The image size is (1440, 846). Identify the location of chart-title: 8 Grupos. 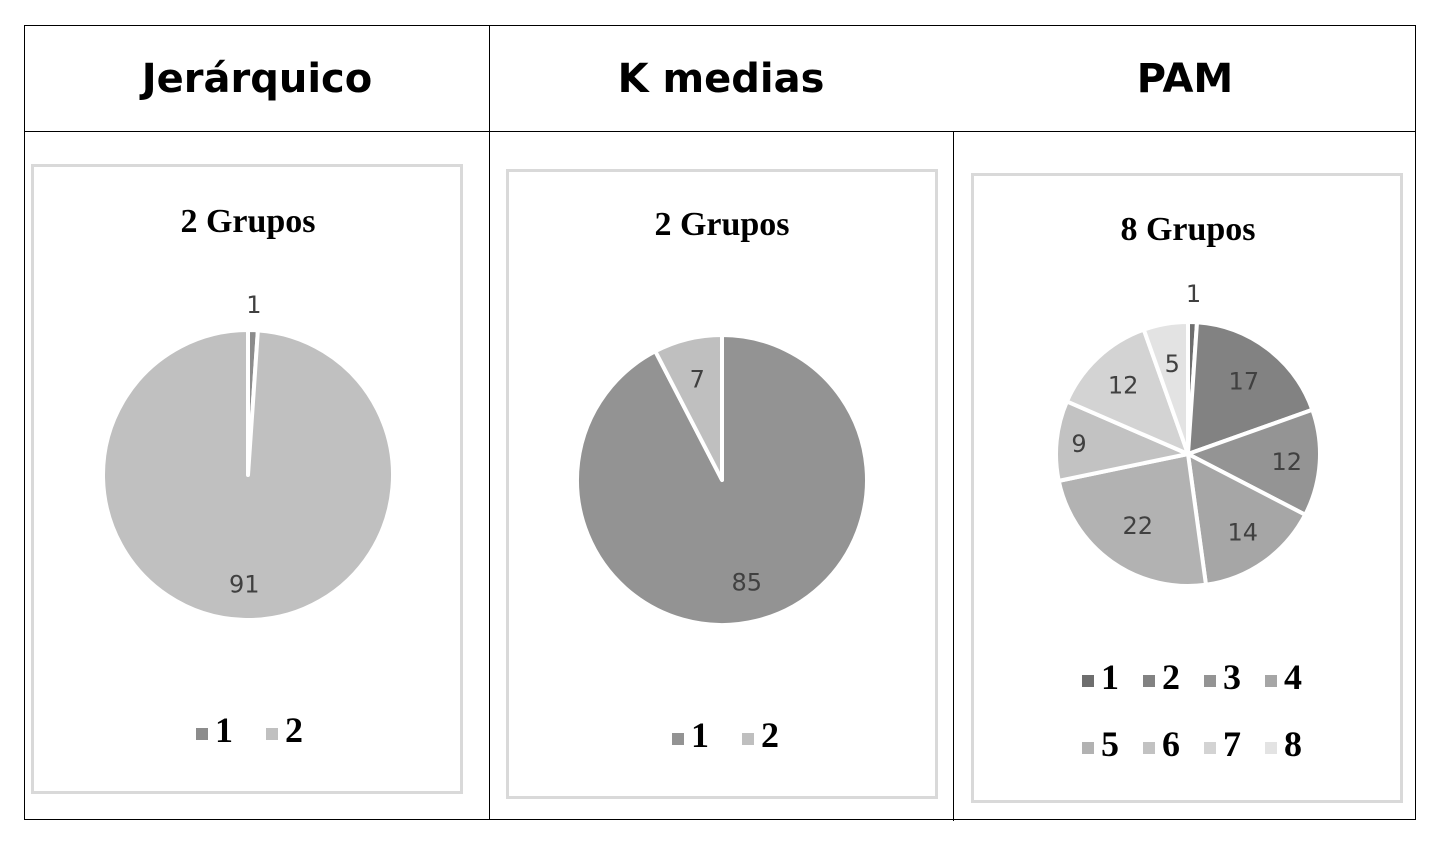
(1187, 229).